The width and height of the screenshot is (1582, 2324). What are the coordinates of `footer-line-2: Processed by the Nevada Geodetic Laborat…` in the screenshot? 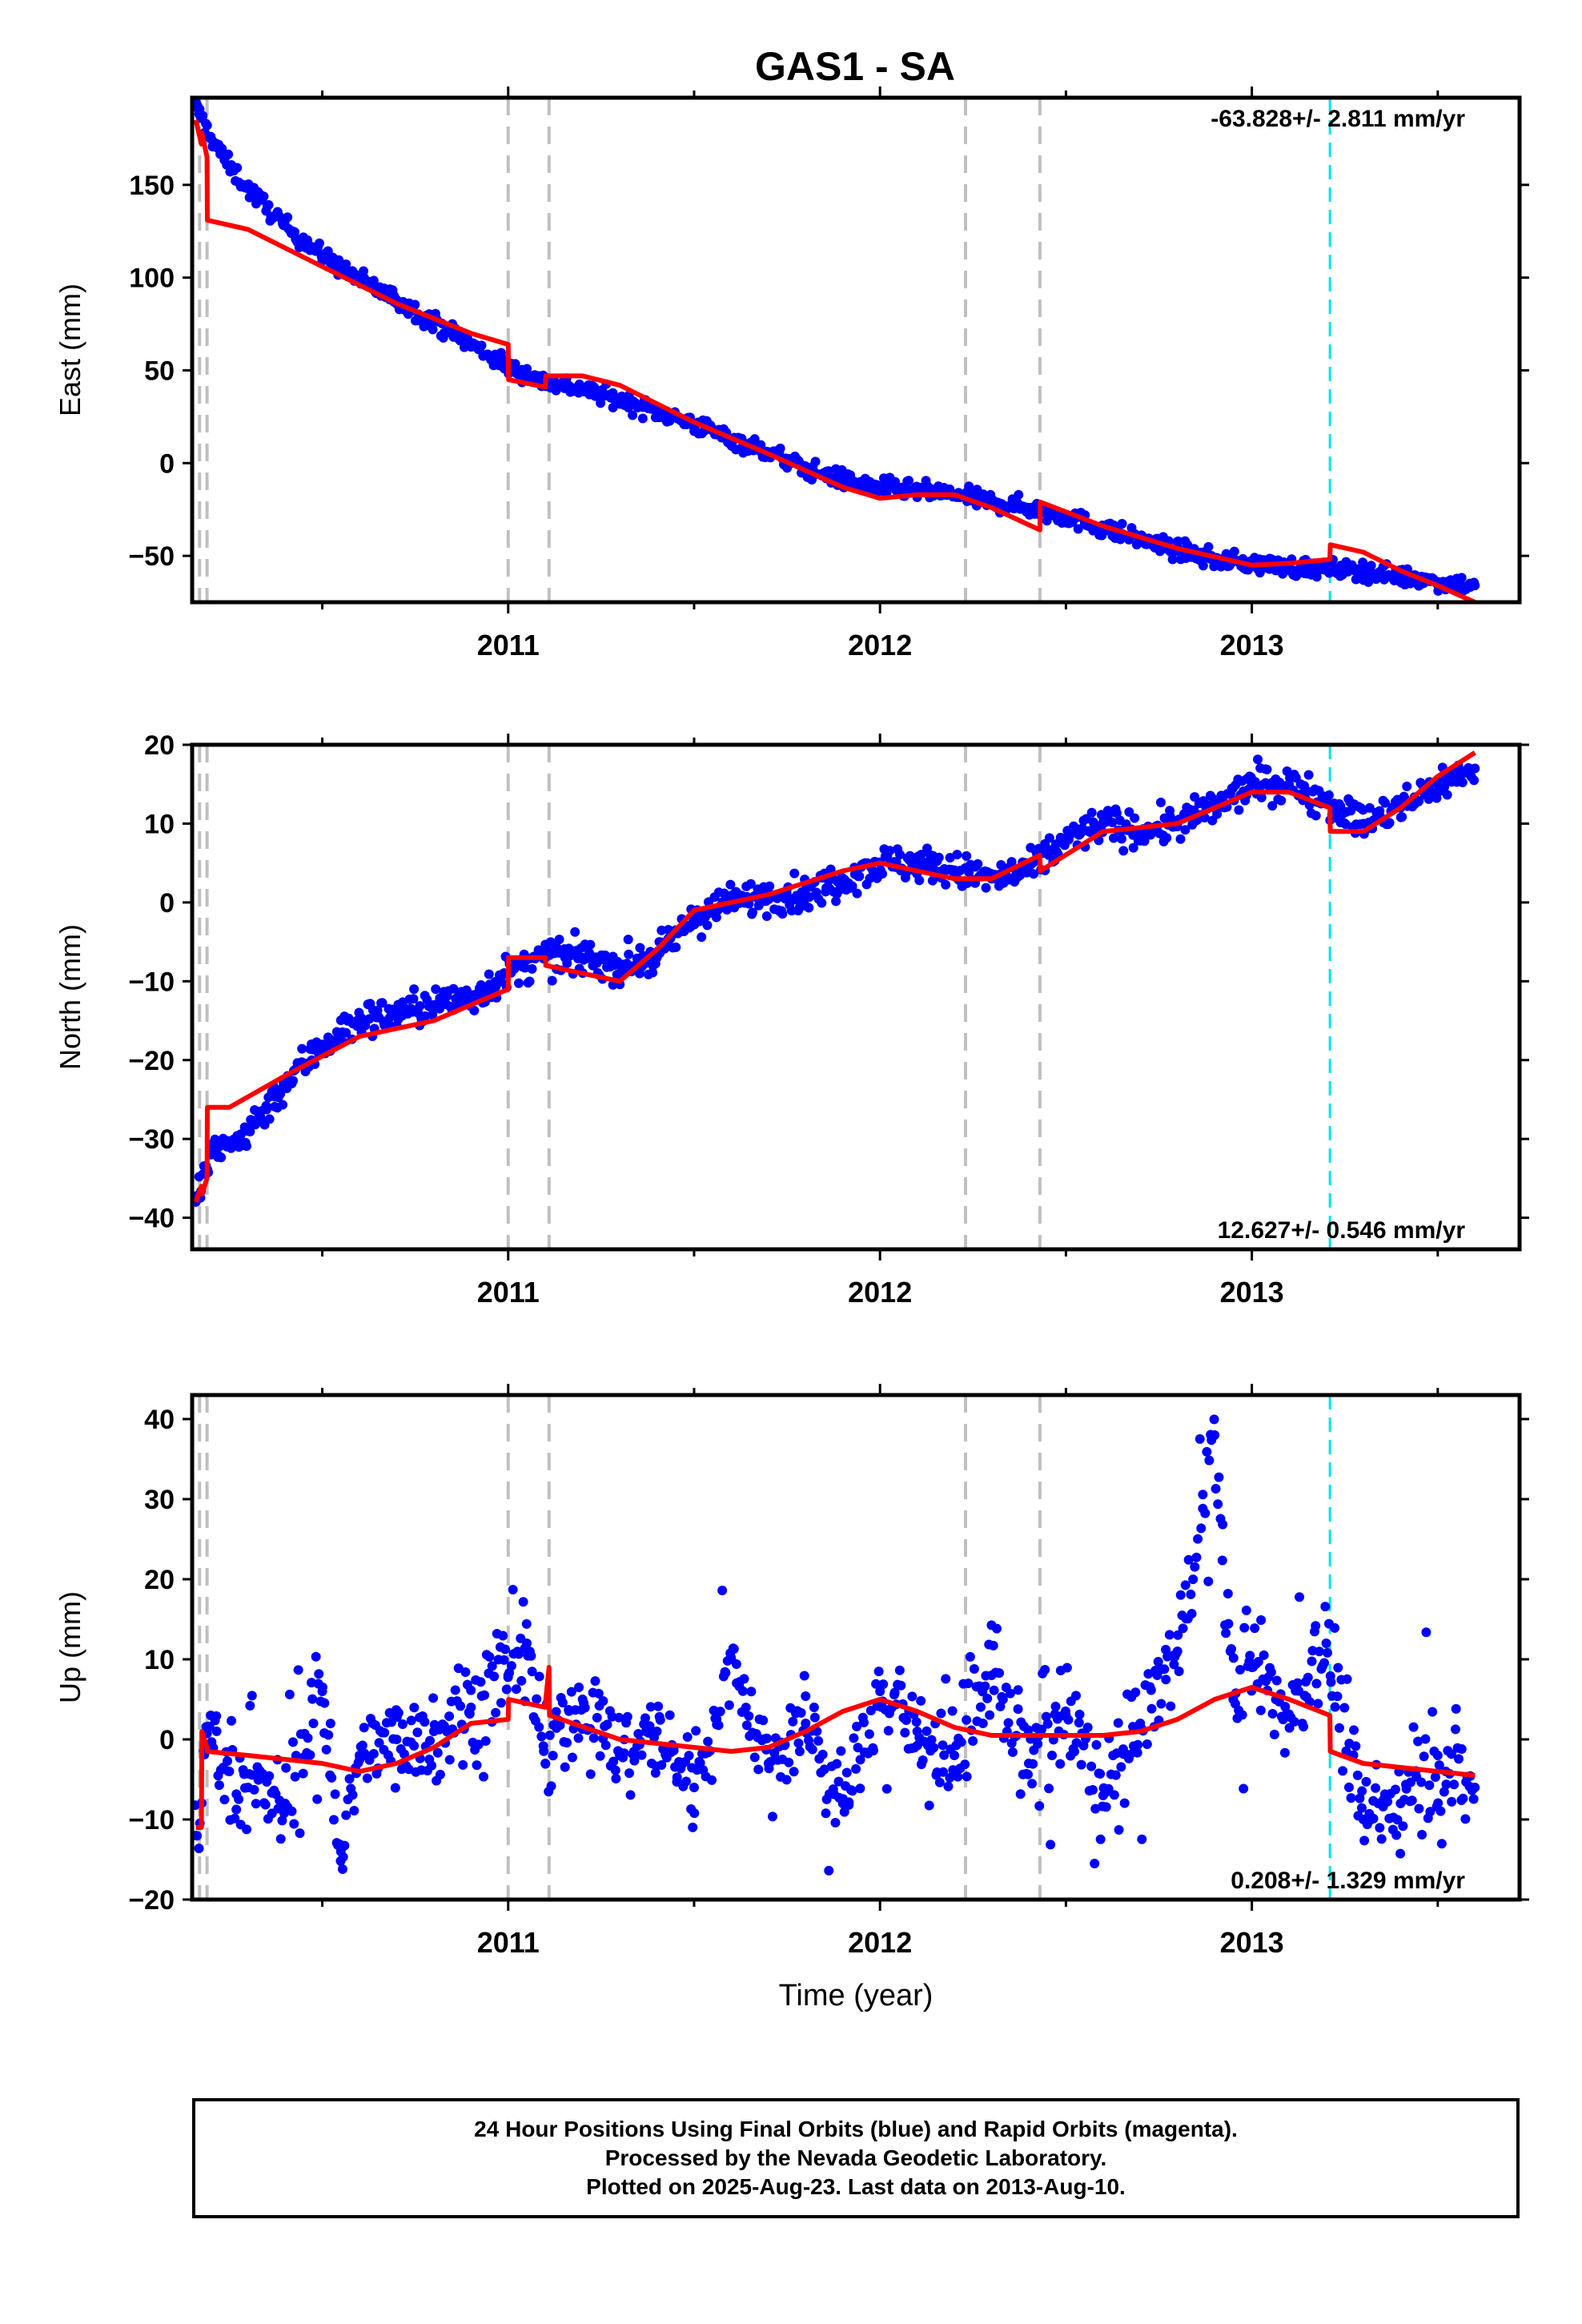 It's located at (855, 2157).